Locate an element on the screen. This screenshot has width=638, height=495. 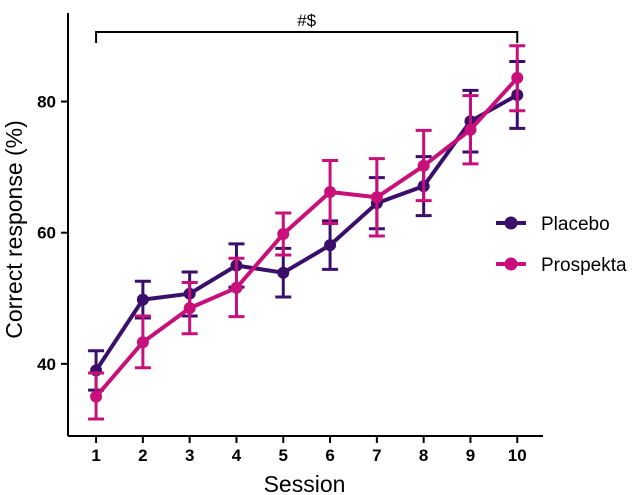
x-tick-label: 1 is located at coordinates (95, 455).